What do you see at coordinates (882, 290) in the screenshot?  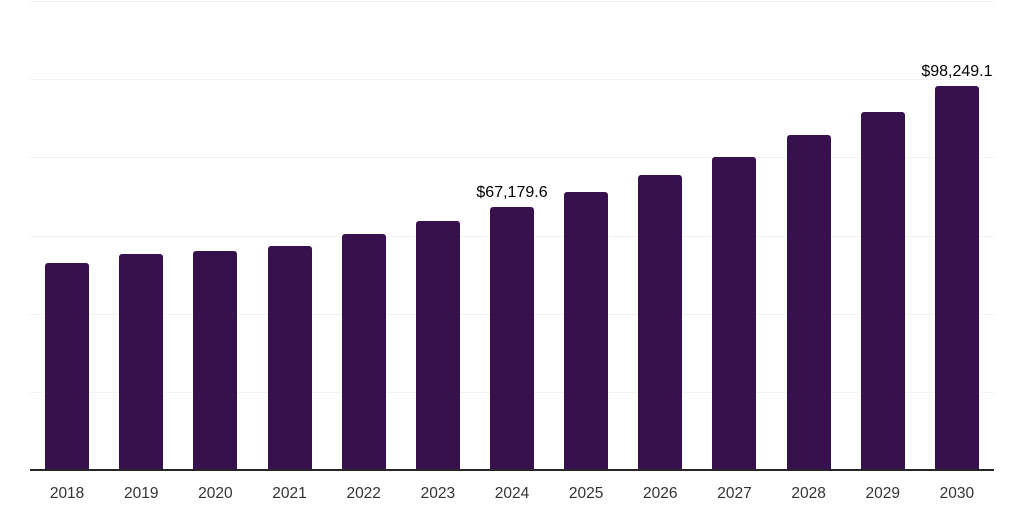 I see `bar-2029` at bounding box center [882, 290].